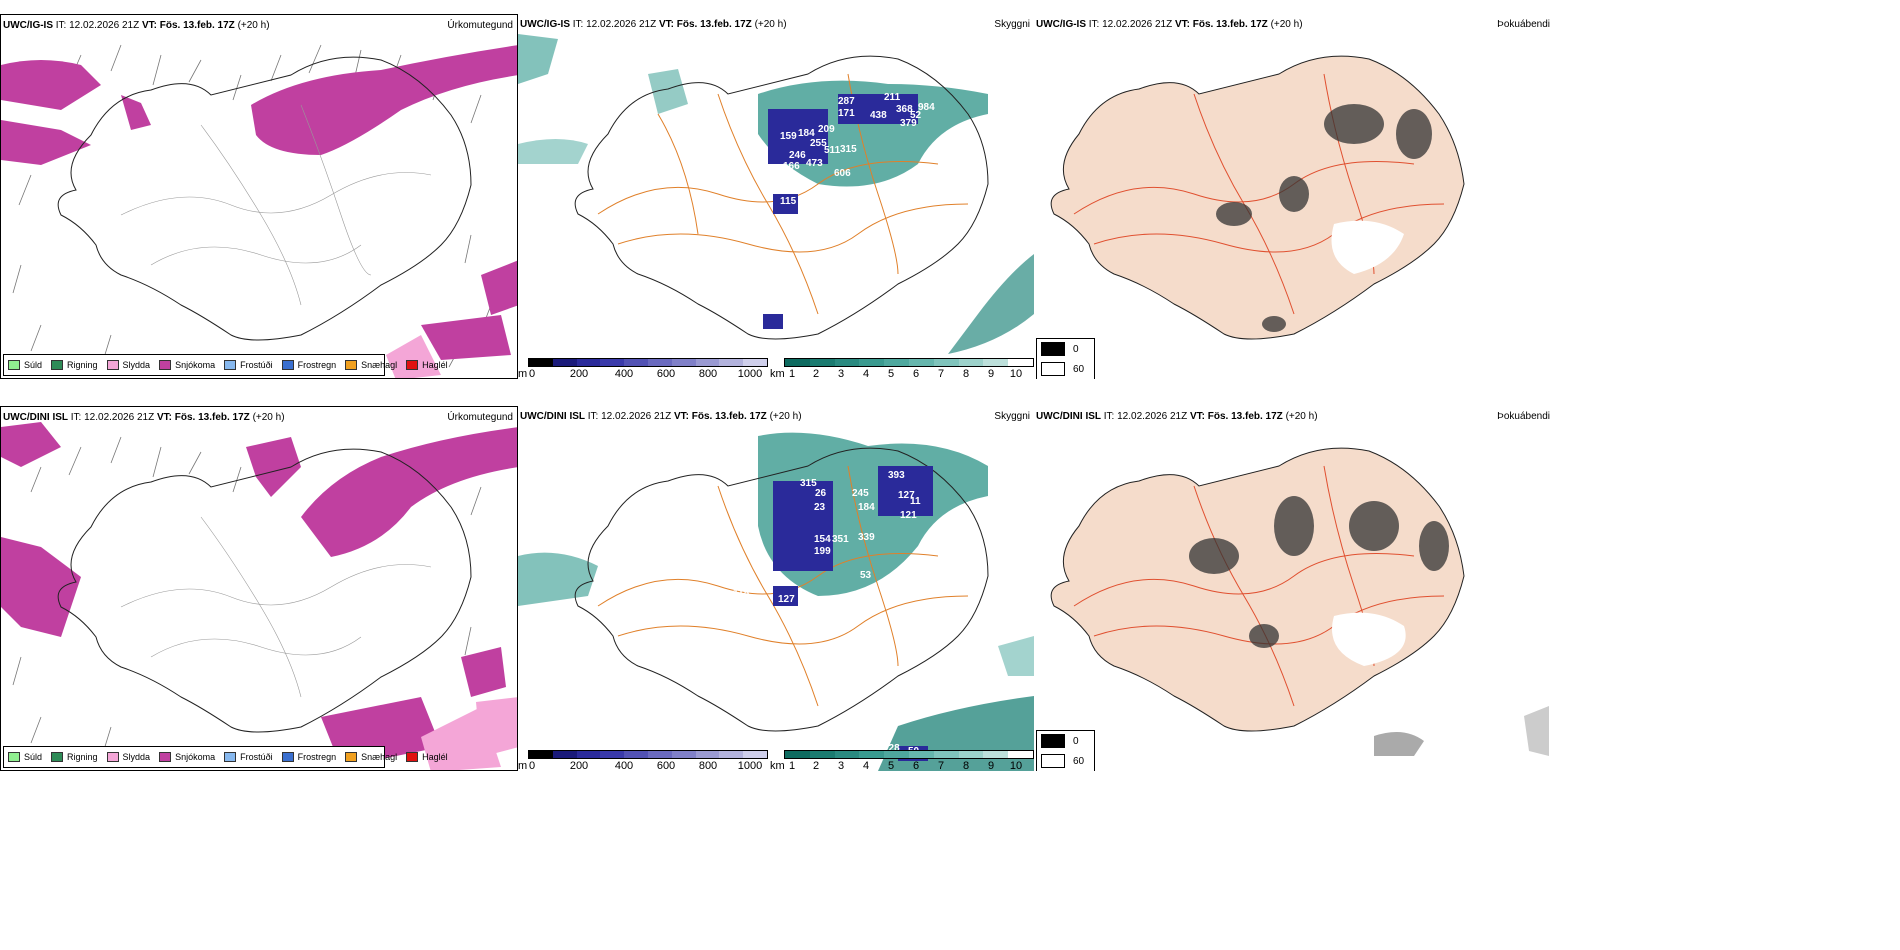 This screenshot has height=950, width=1900. I want to click on visibility-tick: 8, so click(966, 765).